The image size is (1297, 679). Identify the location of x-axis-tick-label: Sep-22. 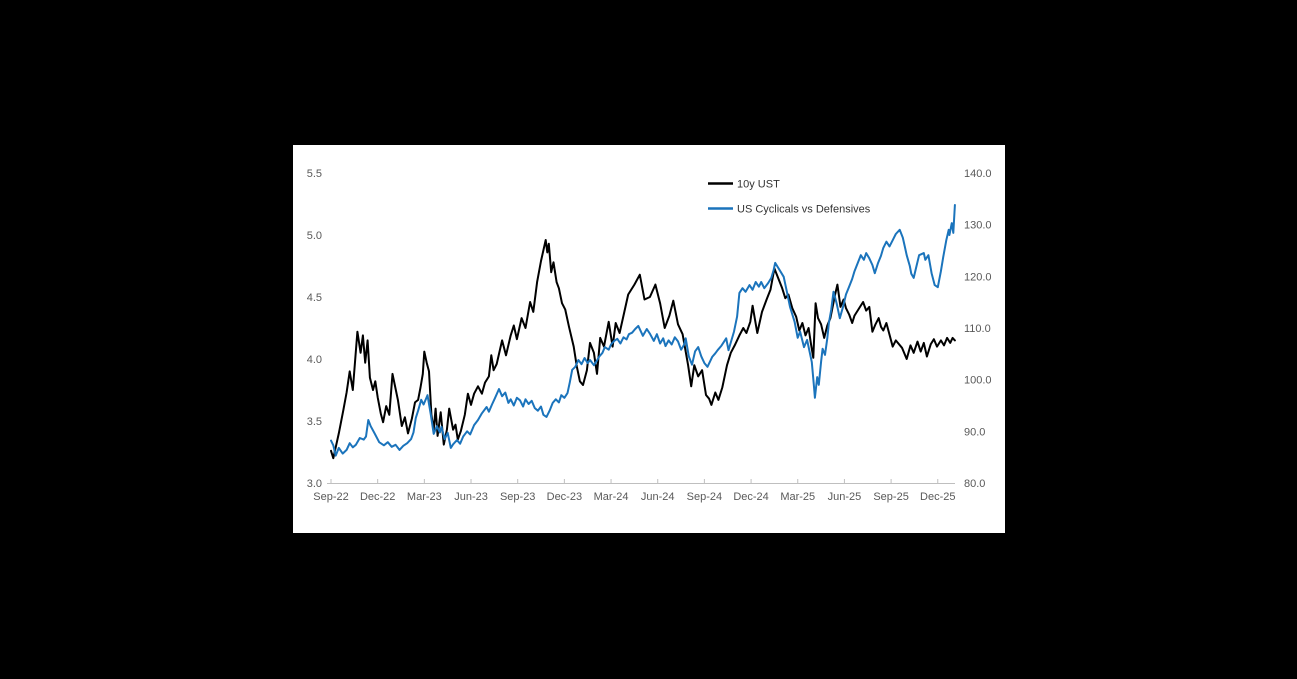
(330, 497).